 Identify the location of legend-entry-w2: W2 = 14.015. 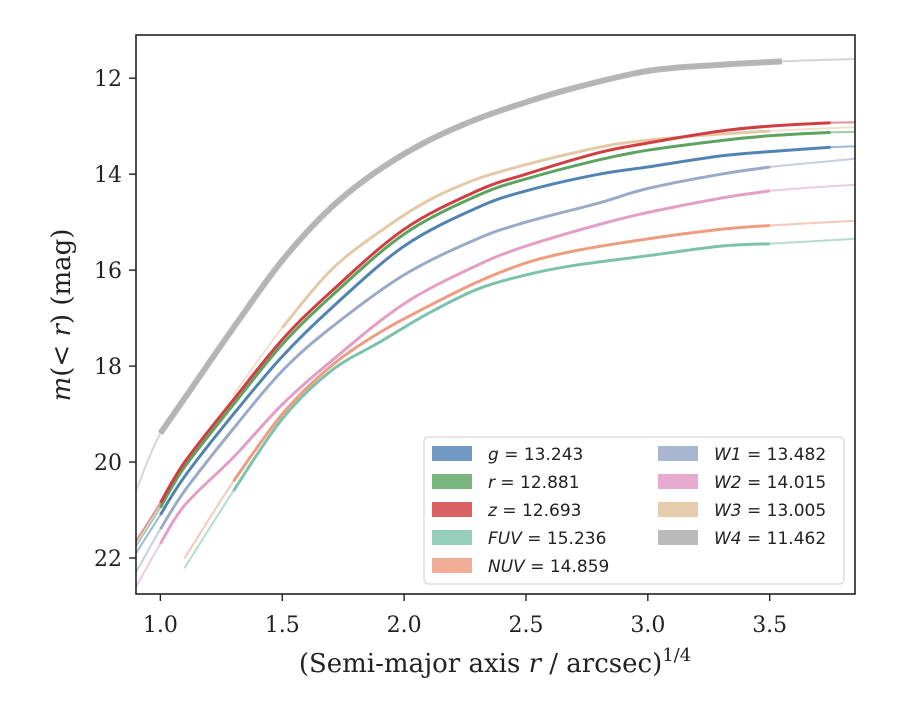
(742, 483).